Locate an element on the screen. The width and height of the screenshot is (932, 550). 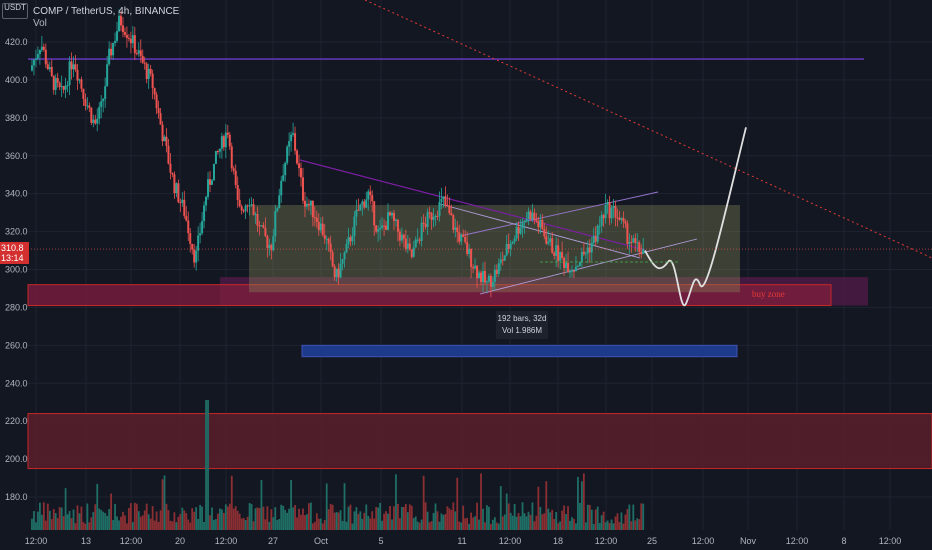
currency-badge: USDT is located at coordinates (15, 11).